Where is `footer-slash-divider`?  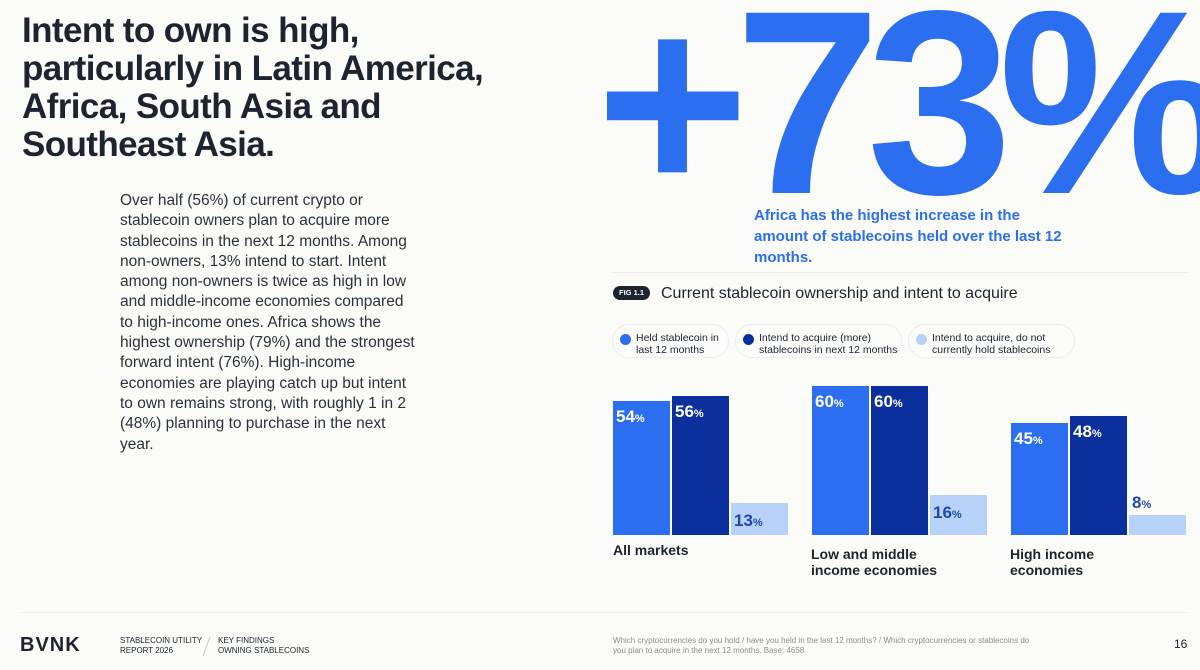 footer-slash-divider is located at coordinates (206, 646).